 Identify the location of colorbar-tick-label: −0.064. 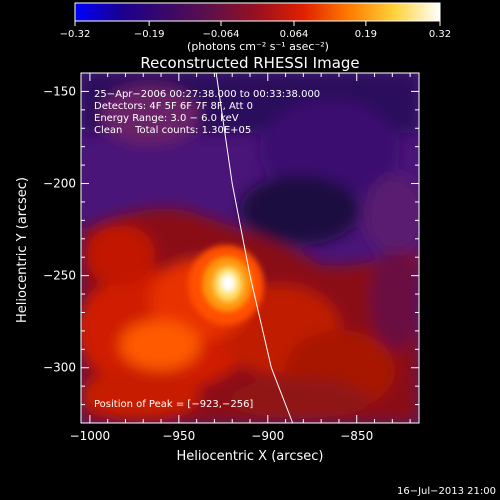
(220, 34).